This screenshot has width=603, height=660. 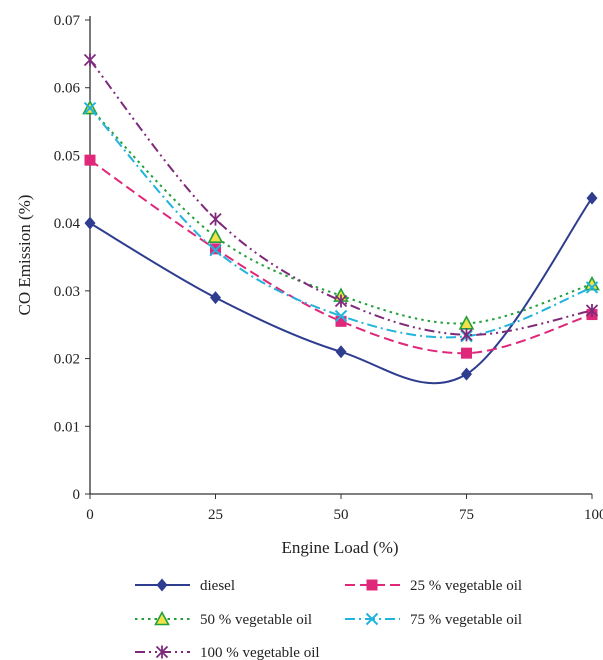 I want to click on legend-label: 25 % vegetable oil, so click(x=466, y=586).